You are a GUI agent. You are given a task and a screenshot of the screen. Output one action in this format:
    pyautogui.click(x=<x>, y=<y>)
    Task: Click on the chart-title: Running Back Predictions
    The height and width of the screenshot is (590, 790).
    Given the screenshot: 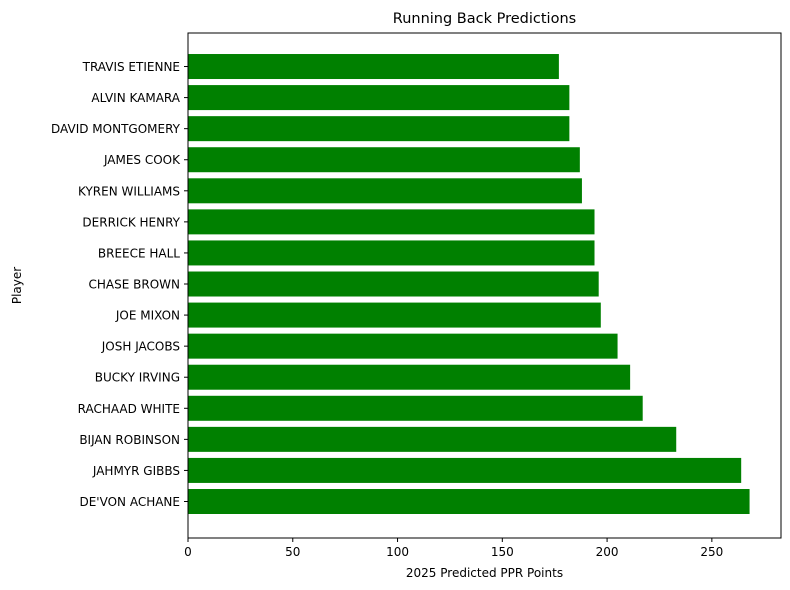 What is the action you would take?
    pyautogui.click(x=484, y=19)
    